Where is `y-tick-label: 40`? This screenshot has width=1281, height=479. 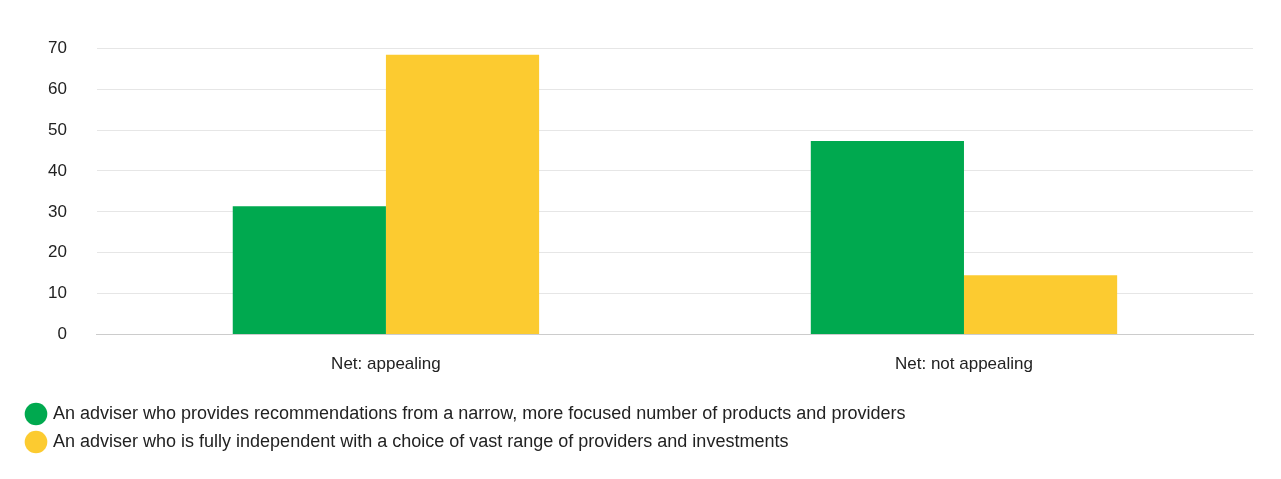
y-tick-label: 40 is located at coordinates (57, 170).